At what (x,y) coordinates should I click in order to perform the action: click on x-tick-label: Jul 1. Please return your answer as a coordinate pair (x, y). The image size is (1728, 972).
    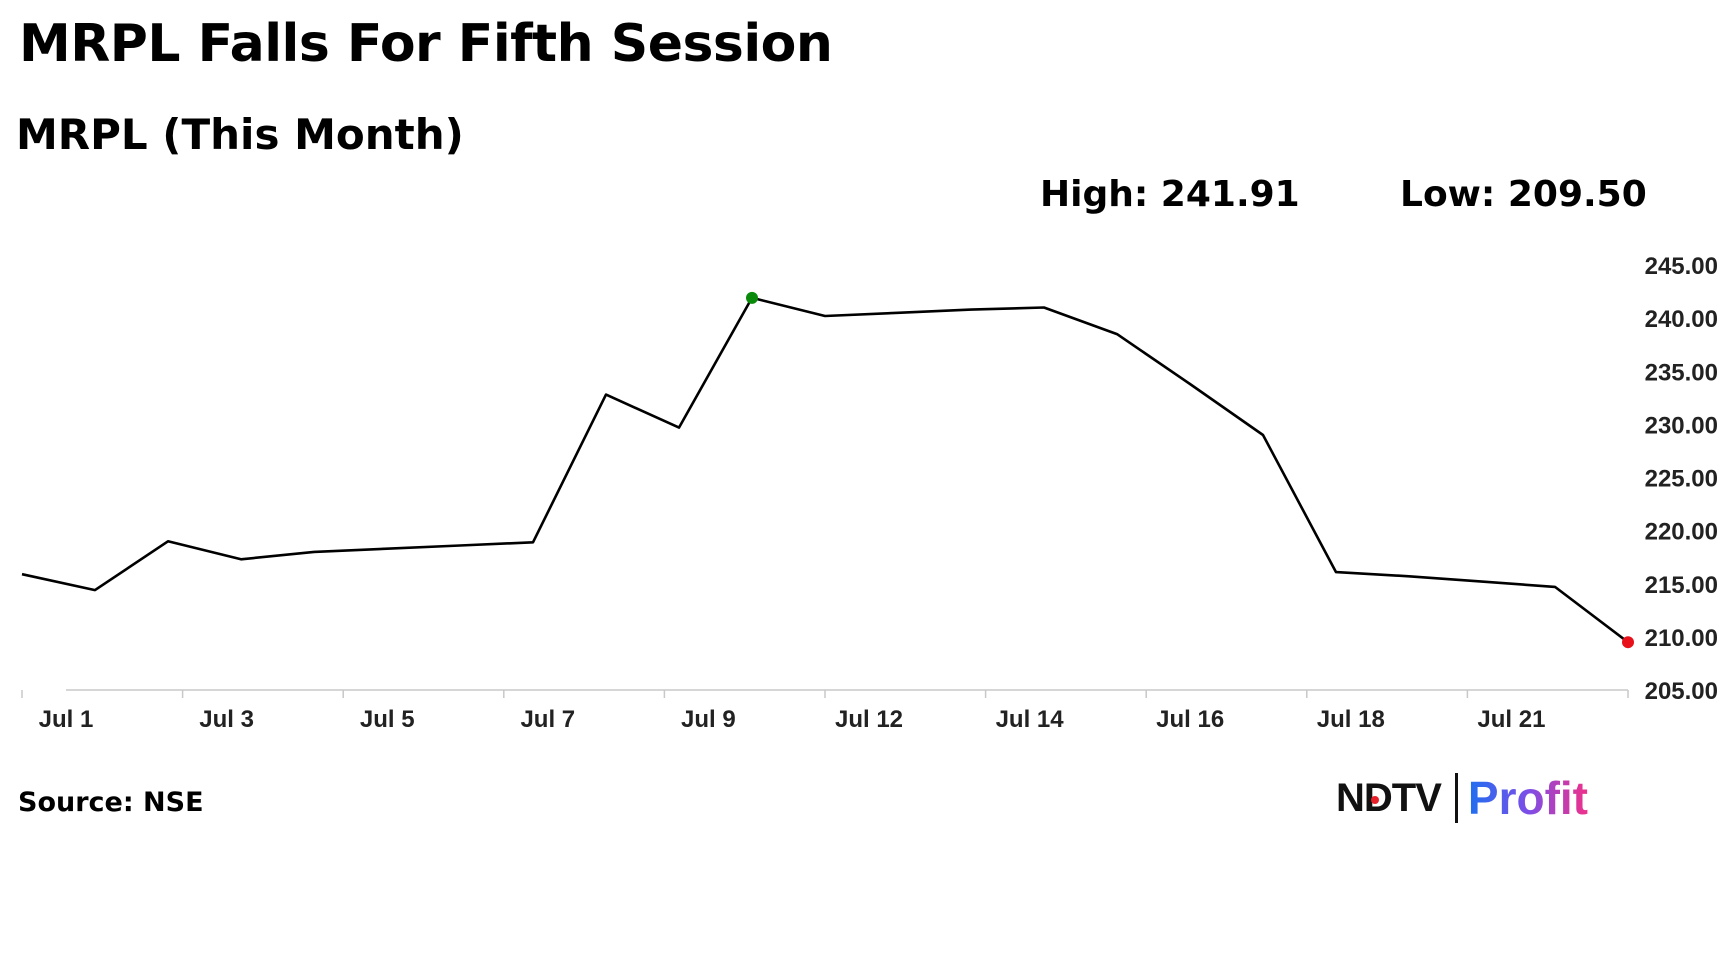
    Looking at the image, I should click on (66, 719).